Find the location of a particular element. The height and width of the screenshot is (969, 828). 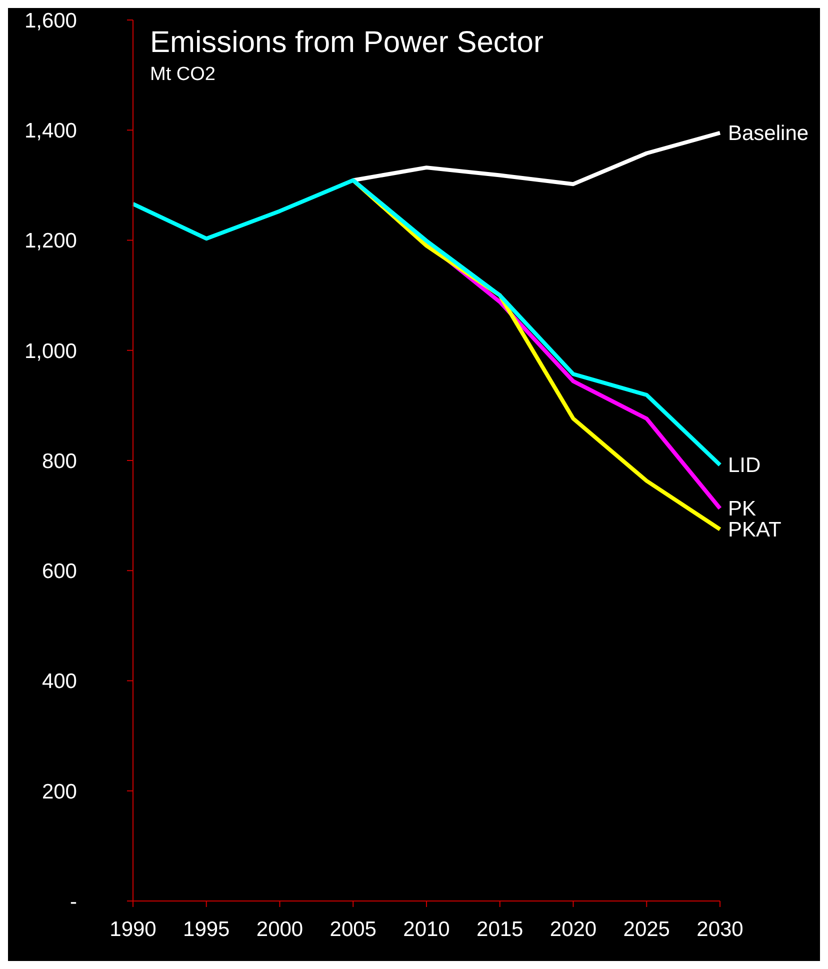

x-tick-label: 1990 is located at coordinates (133, 929).